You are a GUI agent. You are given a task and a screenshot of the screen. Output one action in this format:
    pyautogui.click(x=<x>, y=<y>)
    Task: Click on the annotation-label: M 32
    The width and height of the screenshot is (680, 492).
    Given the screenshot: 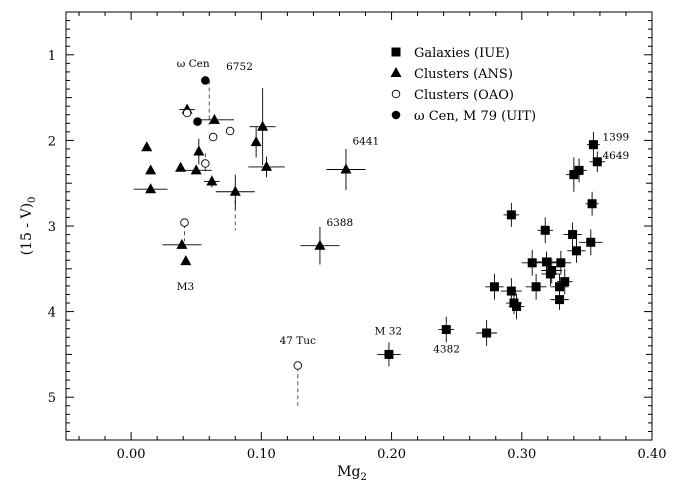 What is the action you would take?
    pyautogui.click(x=388, y=332)
    